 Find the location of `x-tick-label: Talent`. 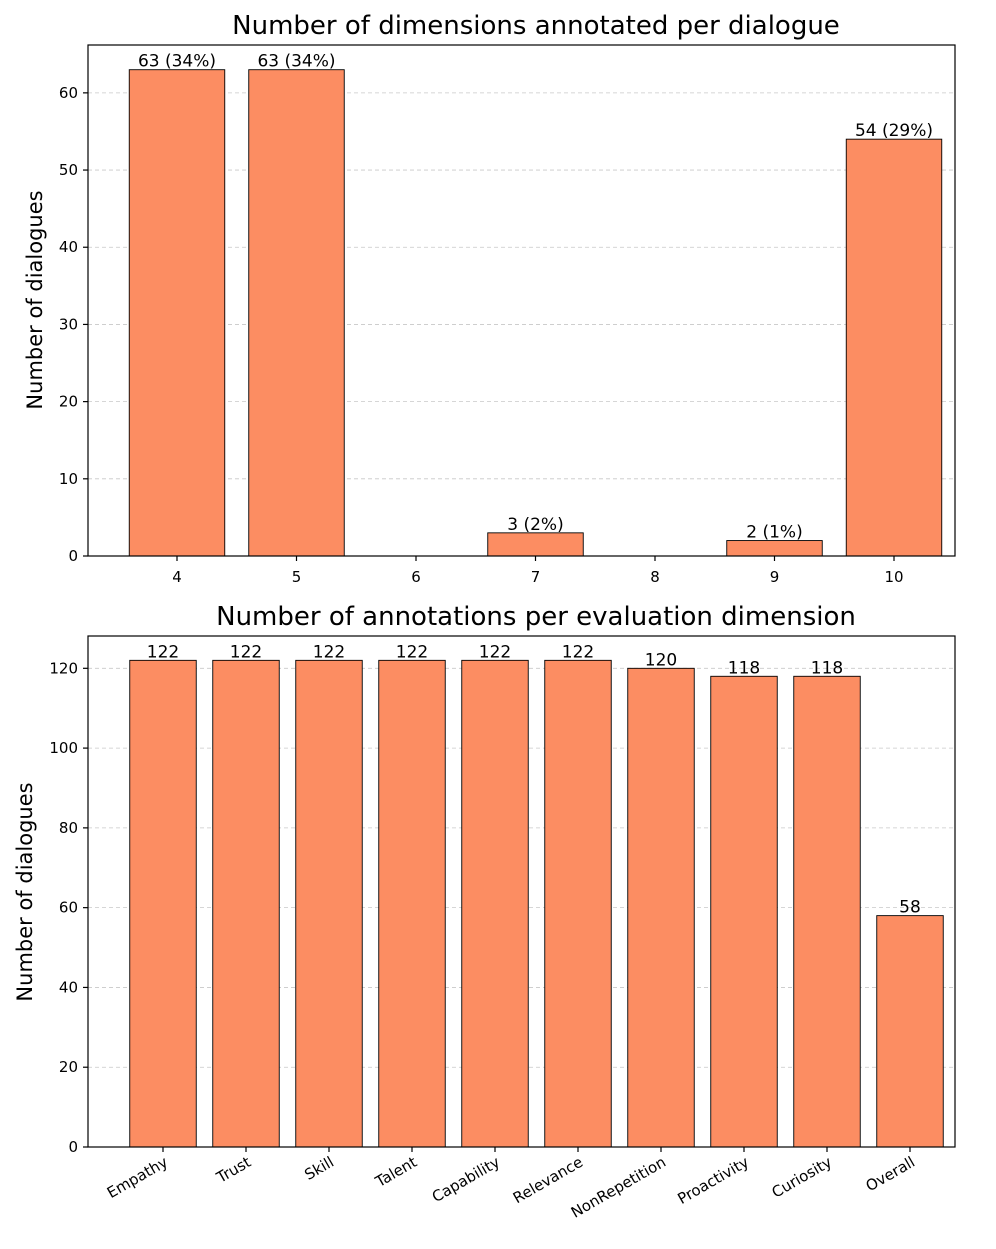

x-tick-label: Talent is located at coordinates (395, 1172).